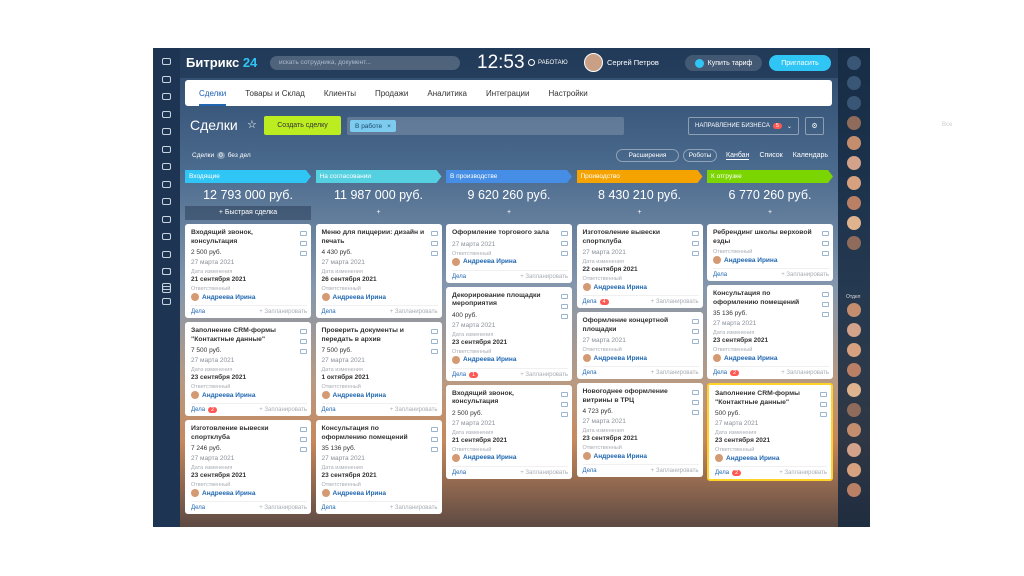 This screenshot has width=1024, height=576. What do you see at coordinates (507, 93) in the screenshot?
I see `tab: Интеграции` at bounding box center [507, 93].